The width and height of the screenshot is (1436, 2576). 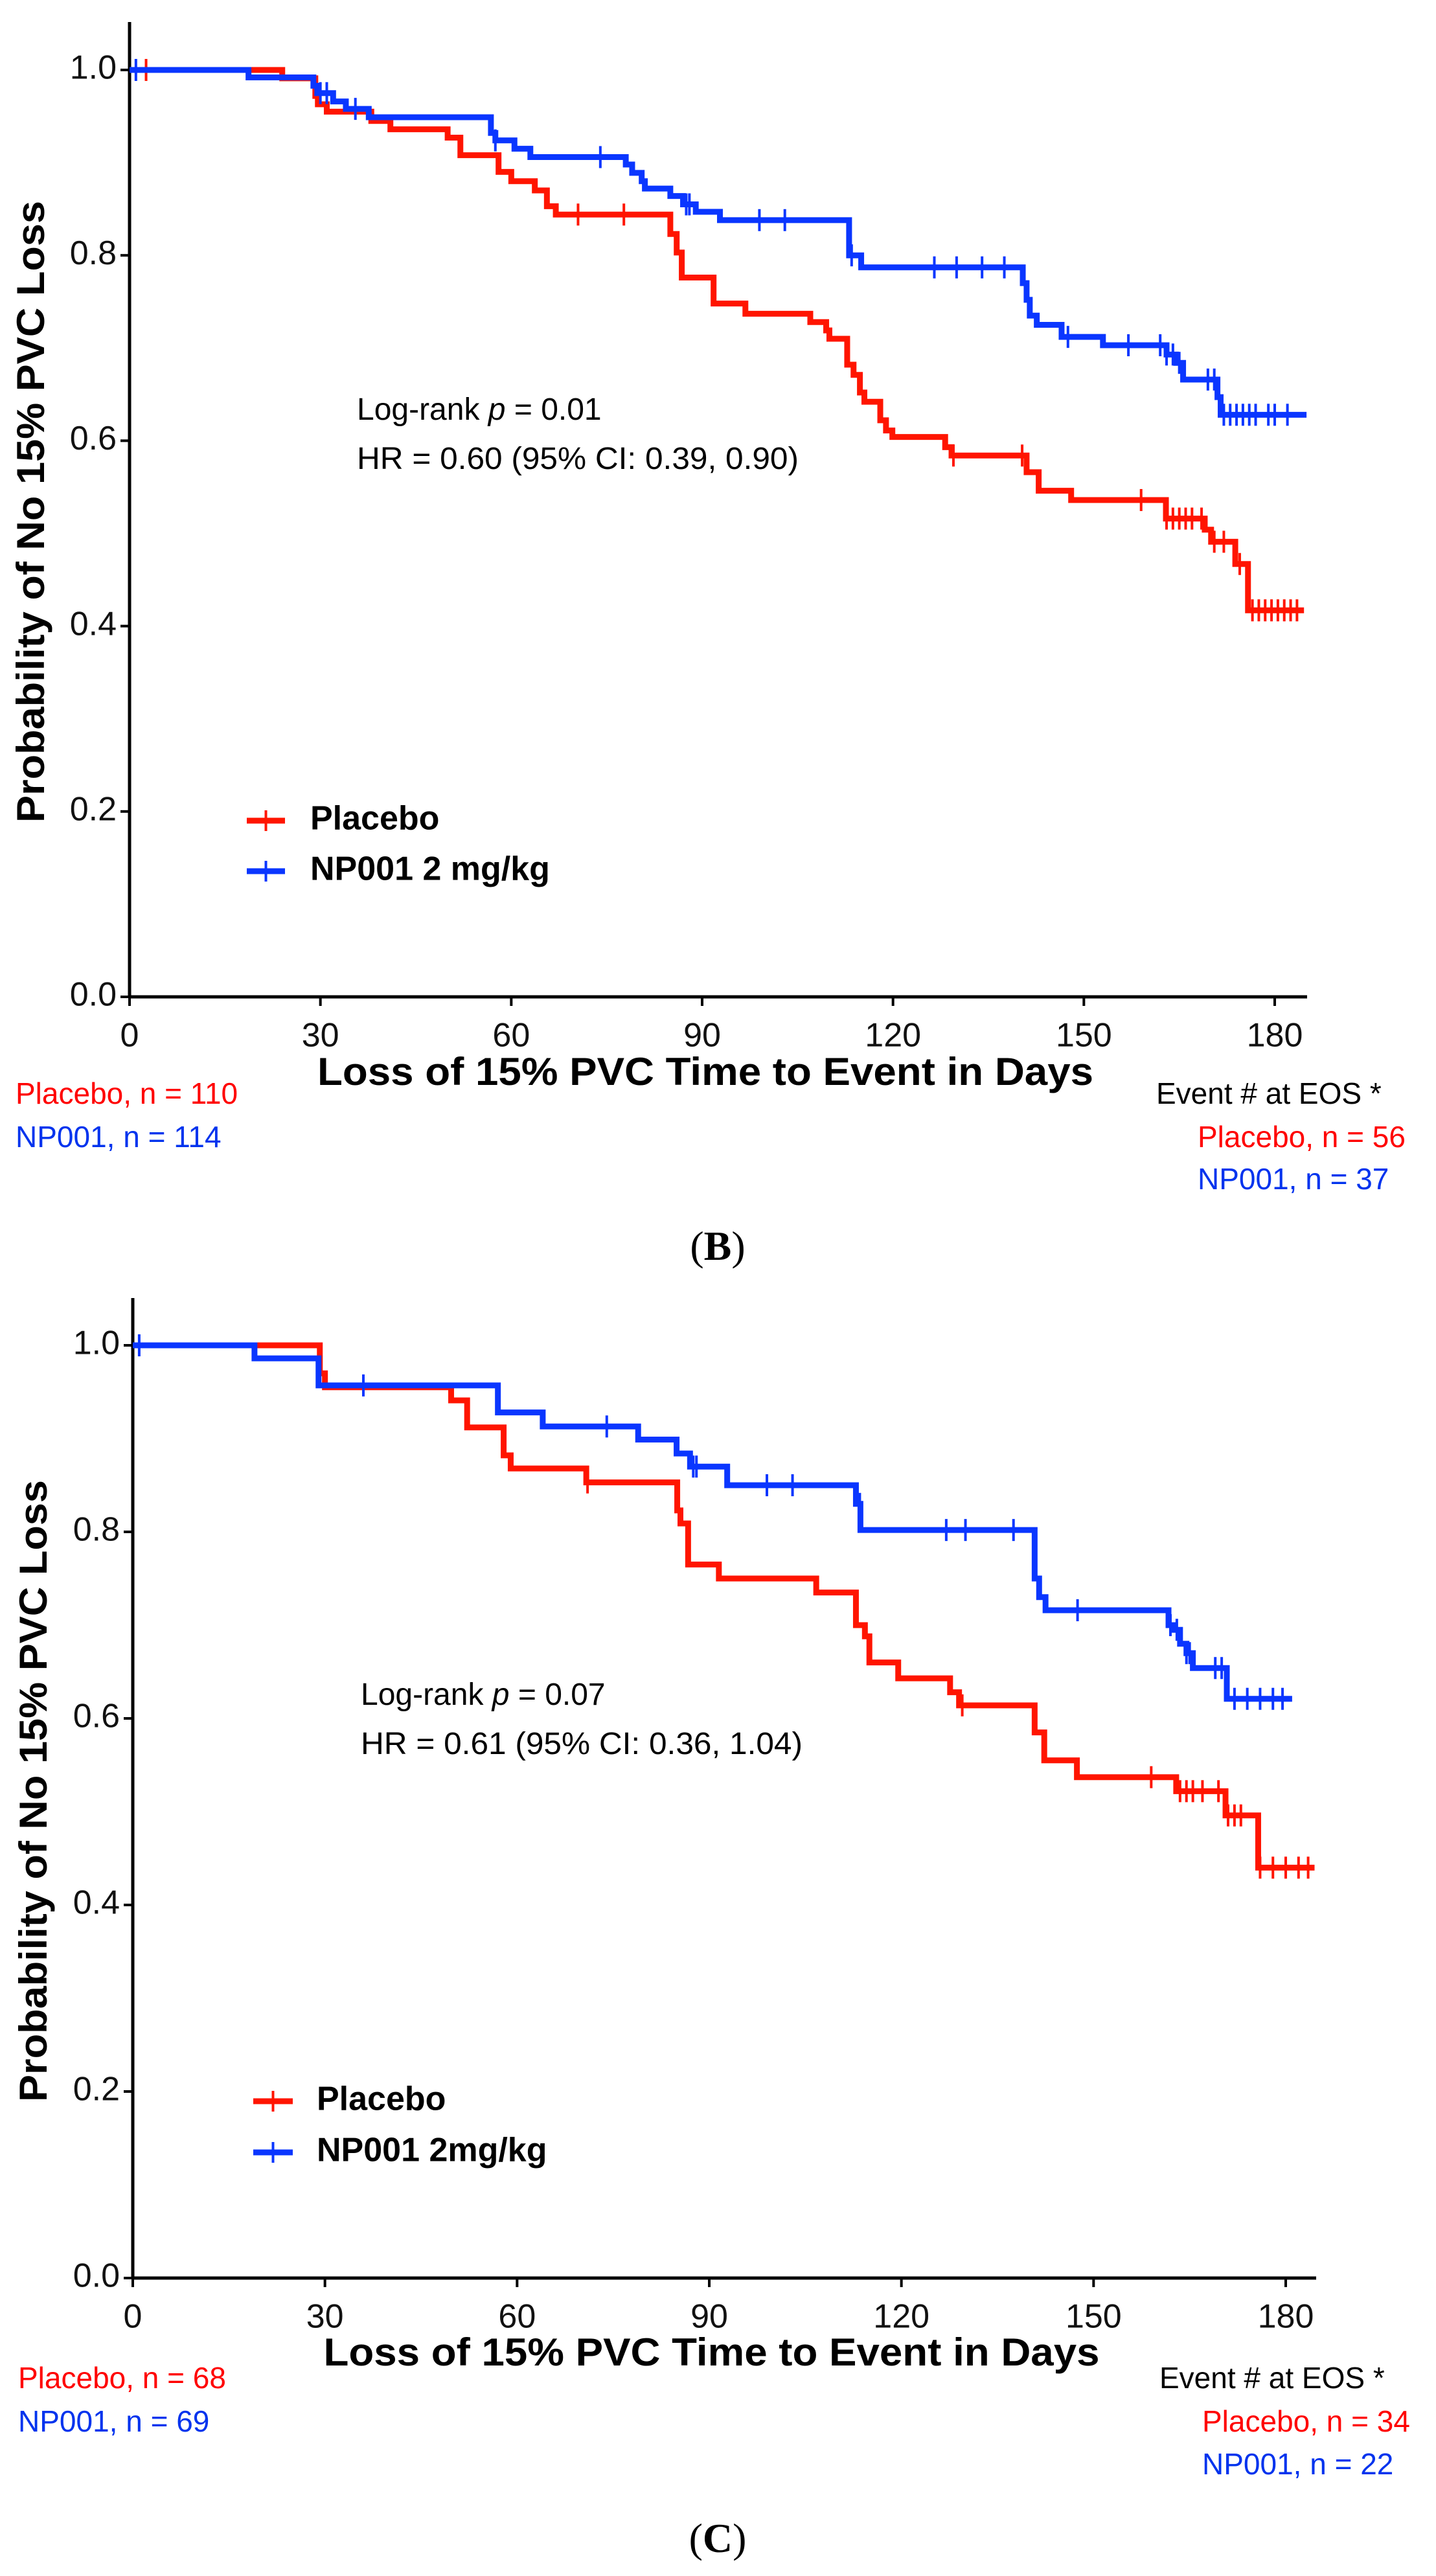 I want to click on sample-size-note: NP001, n = 114, so click(x=119, y=1137).